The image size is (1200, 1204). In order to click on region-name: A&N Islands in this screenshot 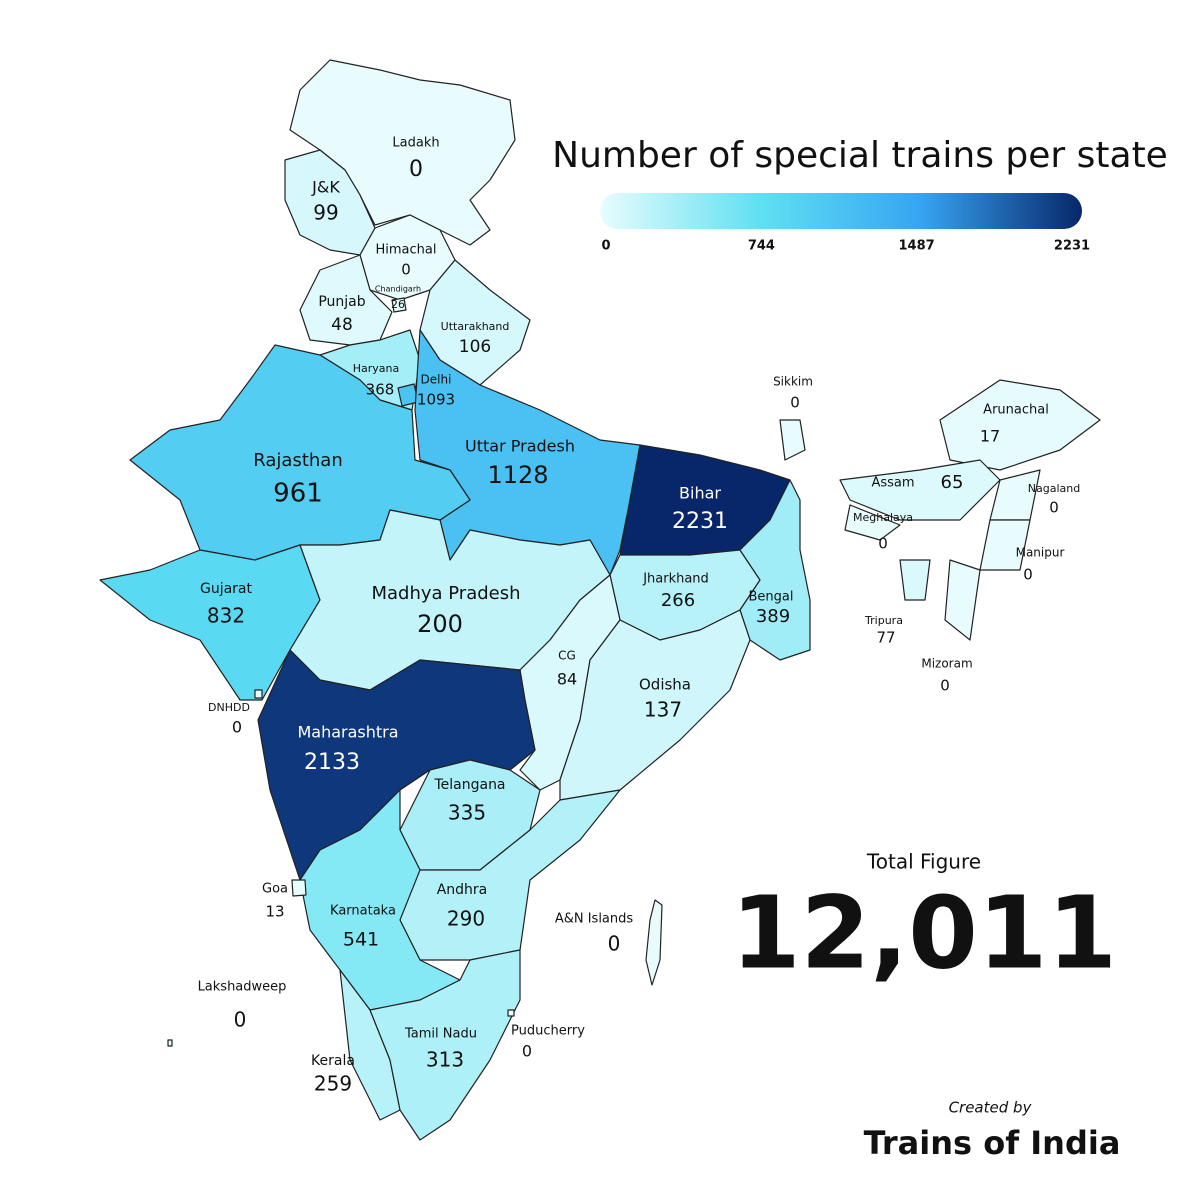, I will do `click(594, 919)`.